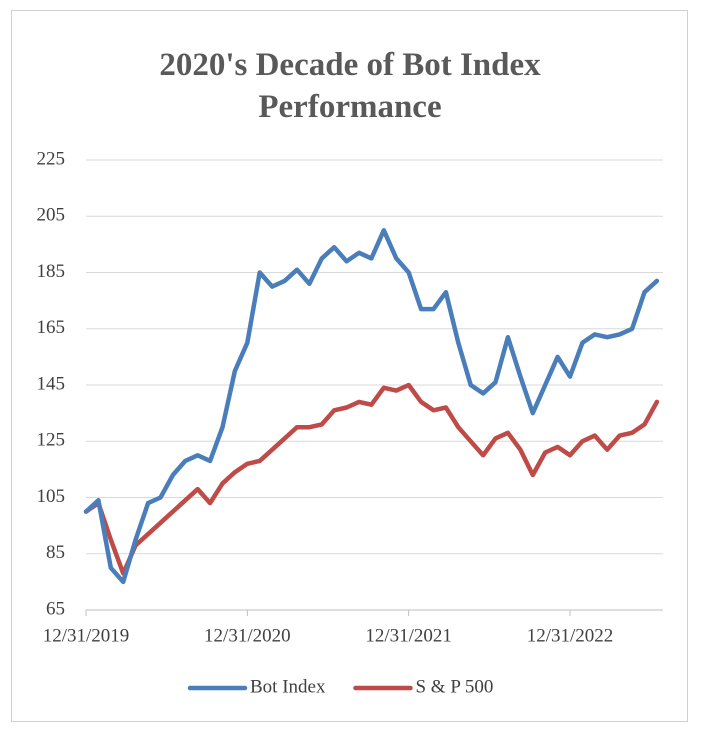 The width and height of the screenshot is (701, 733). What do you see at coordinates (408, 635) in the screenshot?
I see `x-tick-label: 12/31/2021` at bounding box center [408, 635].